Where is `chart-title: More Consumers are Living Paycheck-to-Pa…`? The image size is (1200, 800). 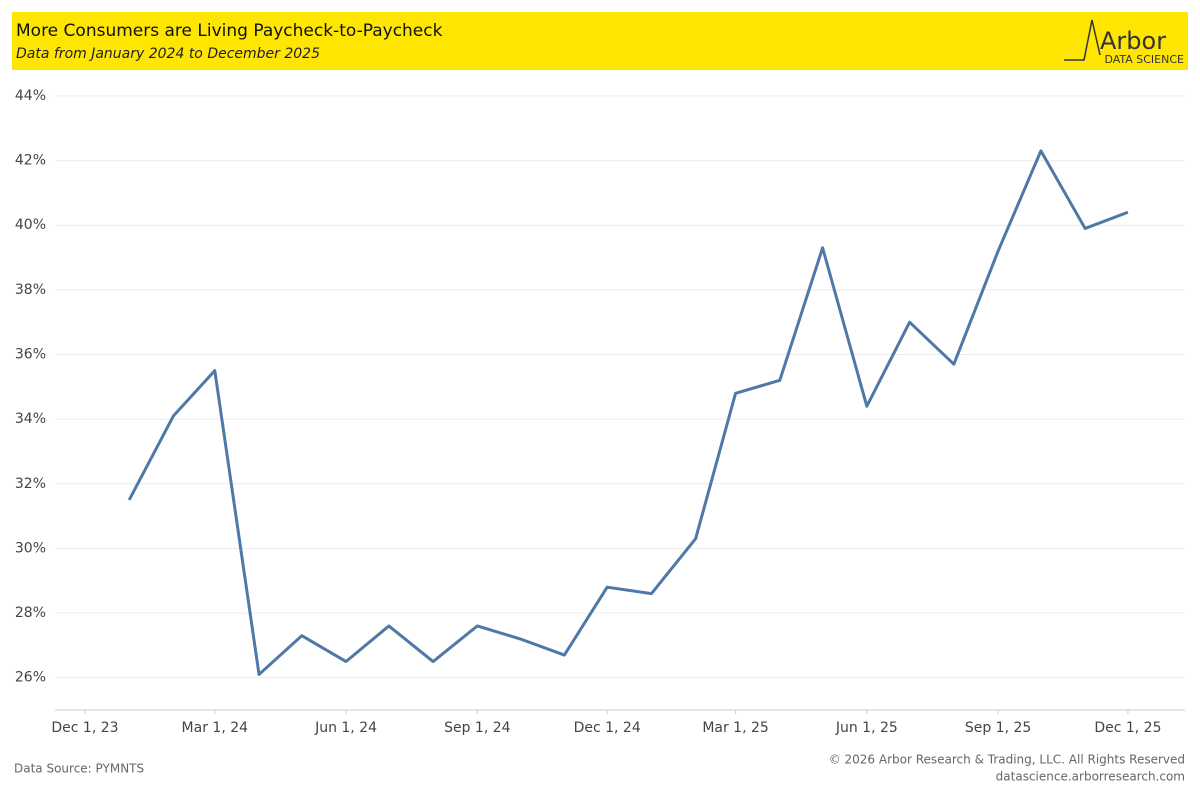
chart-title: More Consumers are Living Paycheck-to-Pa… is located at coordinates (229, 31).